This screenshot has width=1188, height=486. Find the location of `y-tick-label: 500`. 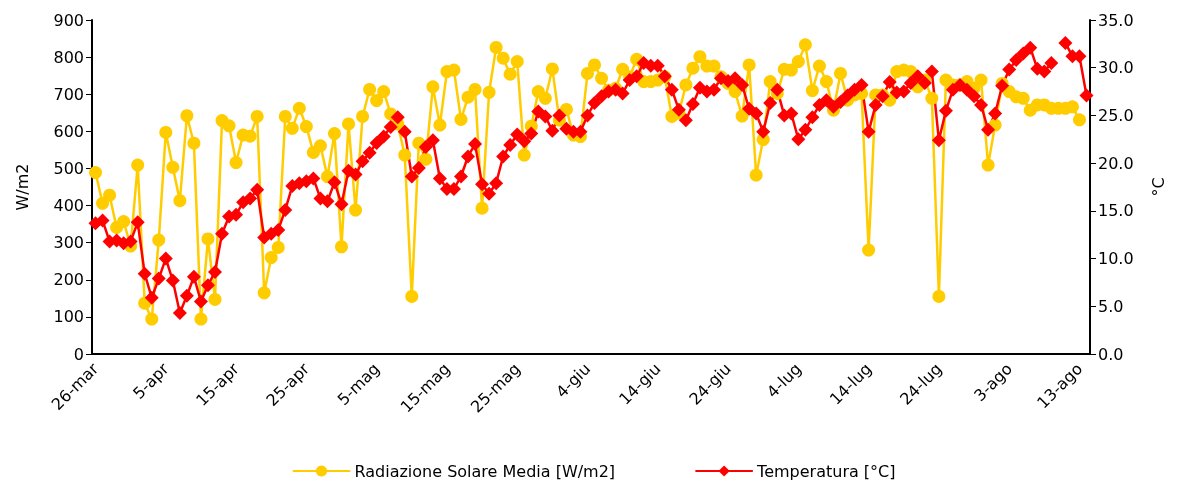

y-tick-label: 500 is located at coordinates (68, 168).